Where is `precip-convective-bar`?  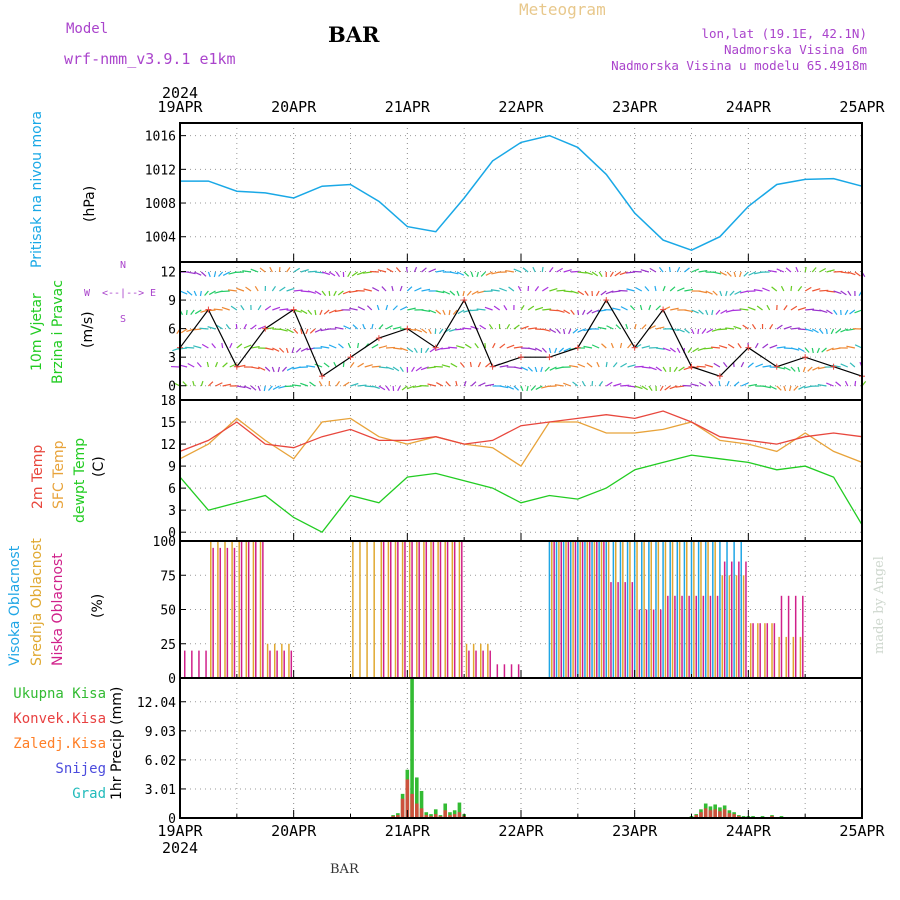
precip-convective-bar is located at coordinates (412, 805).